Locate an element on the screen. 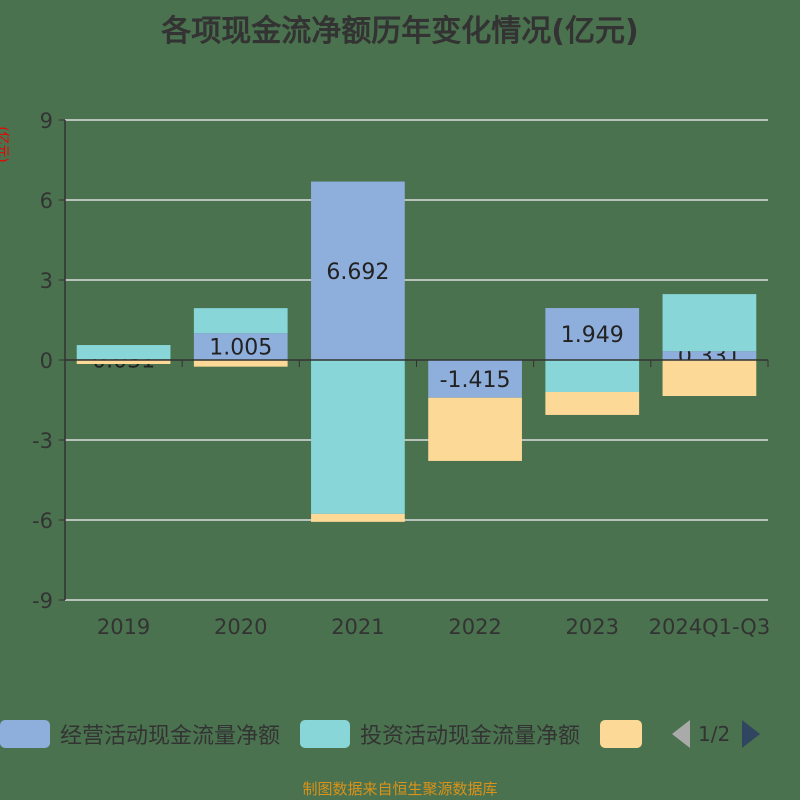 Image resolution: width=800 pixels, height=800 pixels. x-tick-label: 2020 is located at coordinates (240, 627).